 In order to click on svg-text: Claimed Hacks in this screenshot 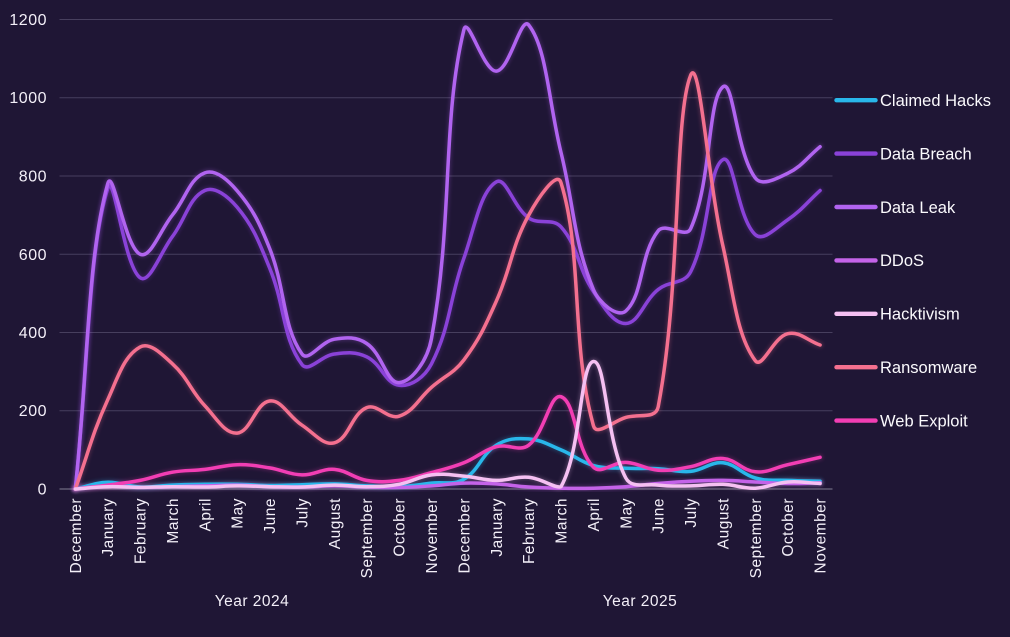, I will do `click(935, 101)`.